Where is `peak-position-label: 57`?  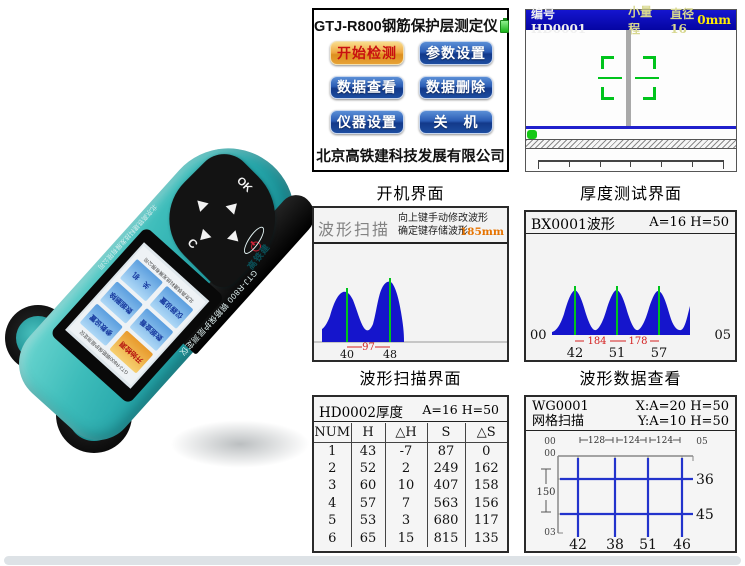
peak-position-label: 57 is located at coordinates (659, 353).